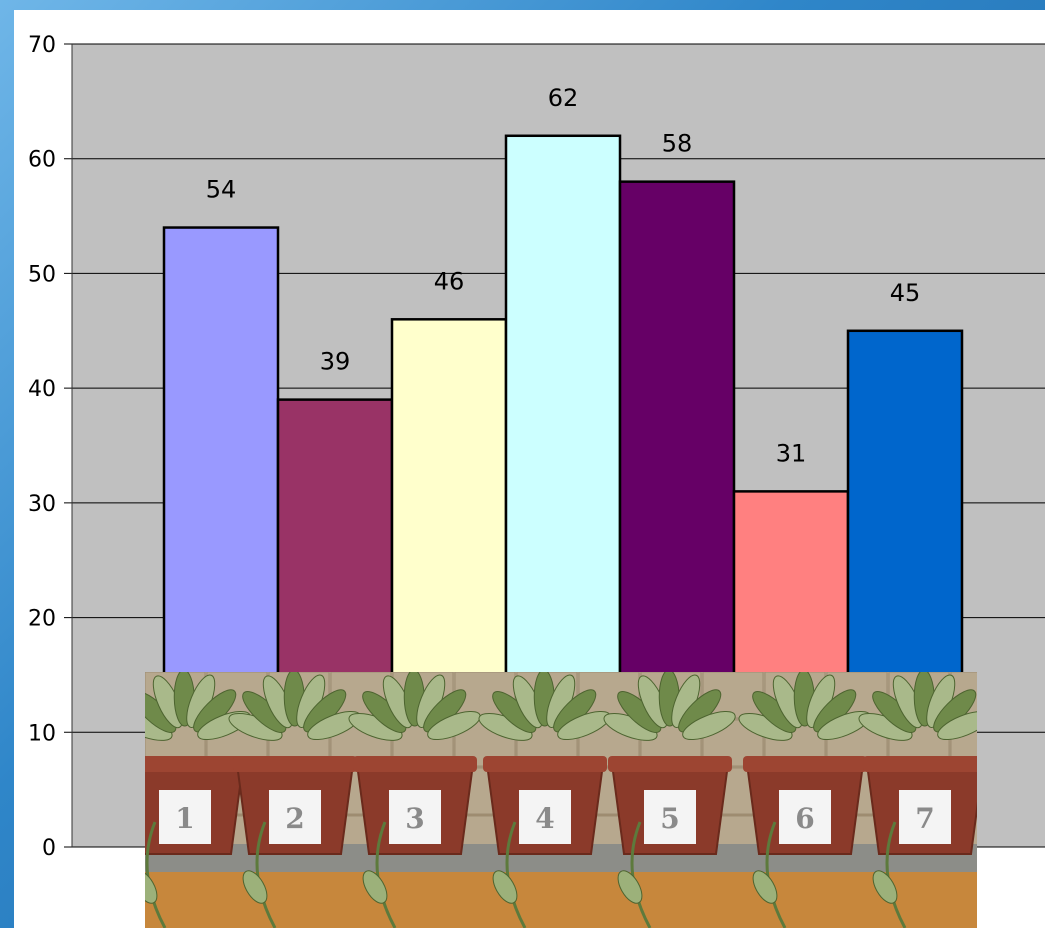  Describe the element at coordinates (198, 800) in the screenshot. I see `flower-pot: 1` at that location.